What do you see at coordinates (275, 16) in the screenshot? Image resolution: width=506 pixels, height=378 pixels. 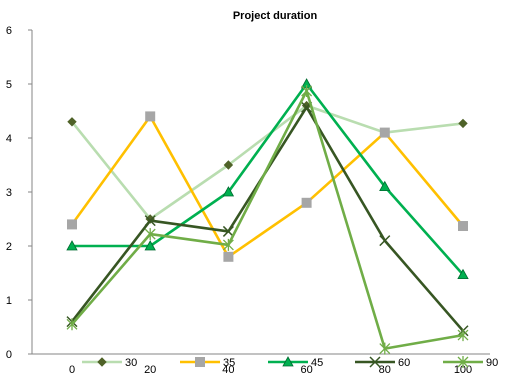 I see `chart-title: Project duration` at bounding box center [275, 16].